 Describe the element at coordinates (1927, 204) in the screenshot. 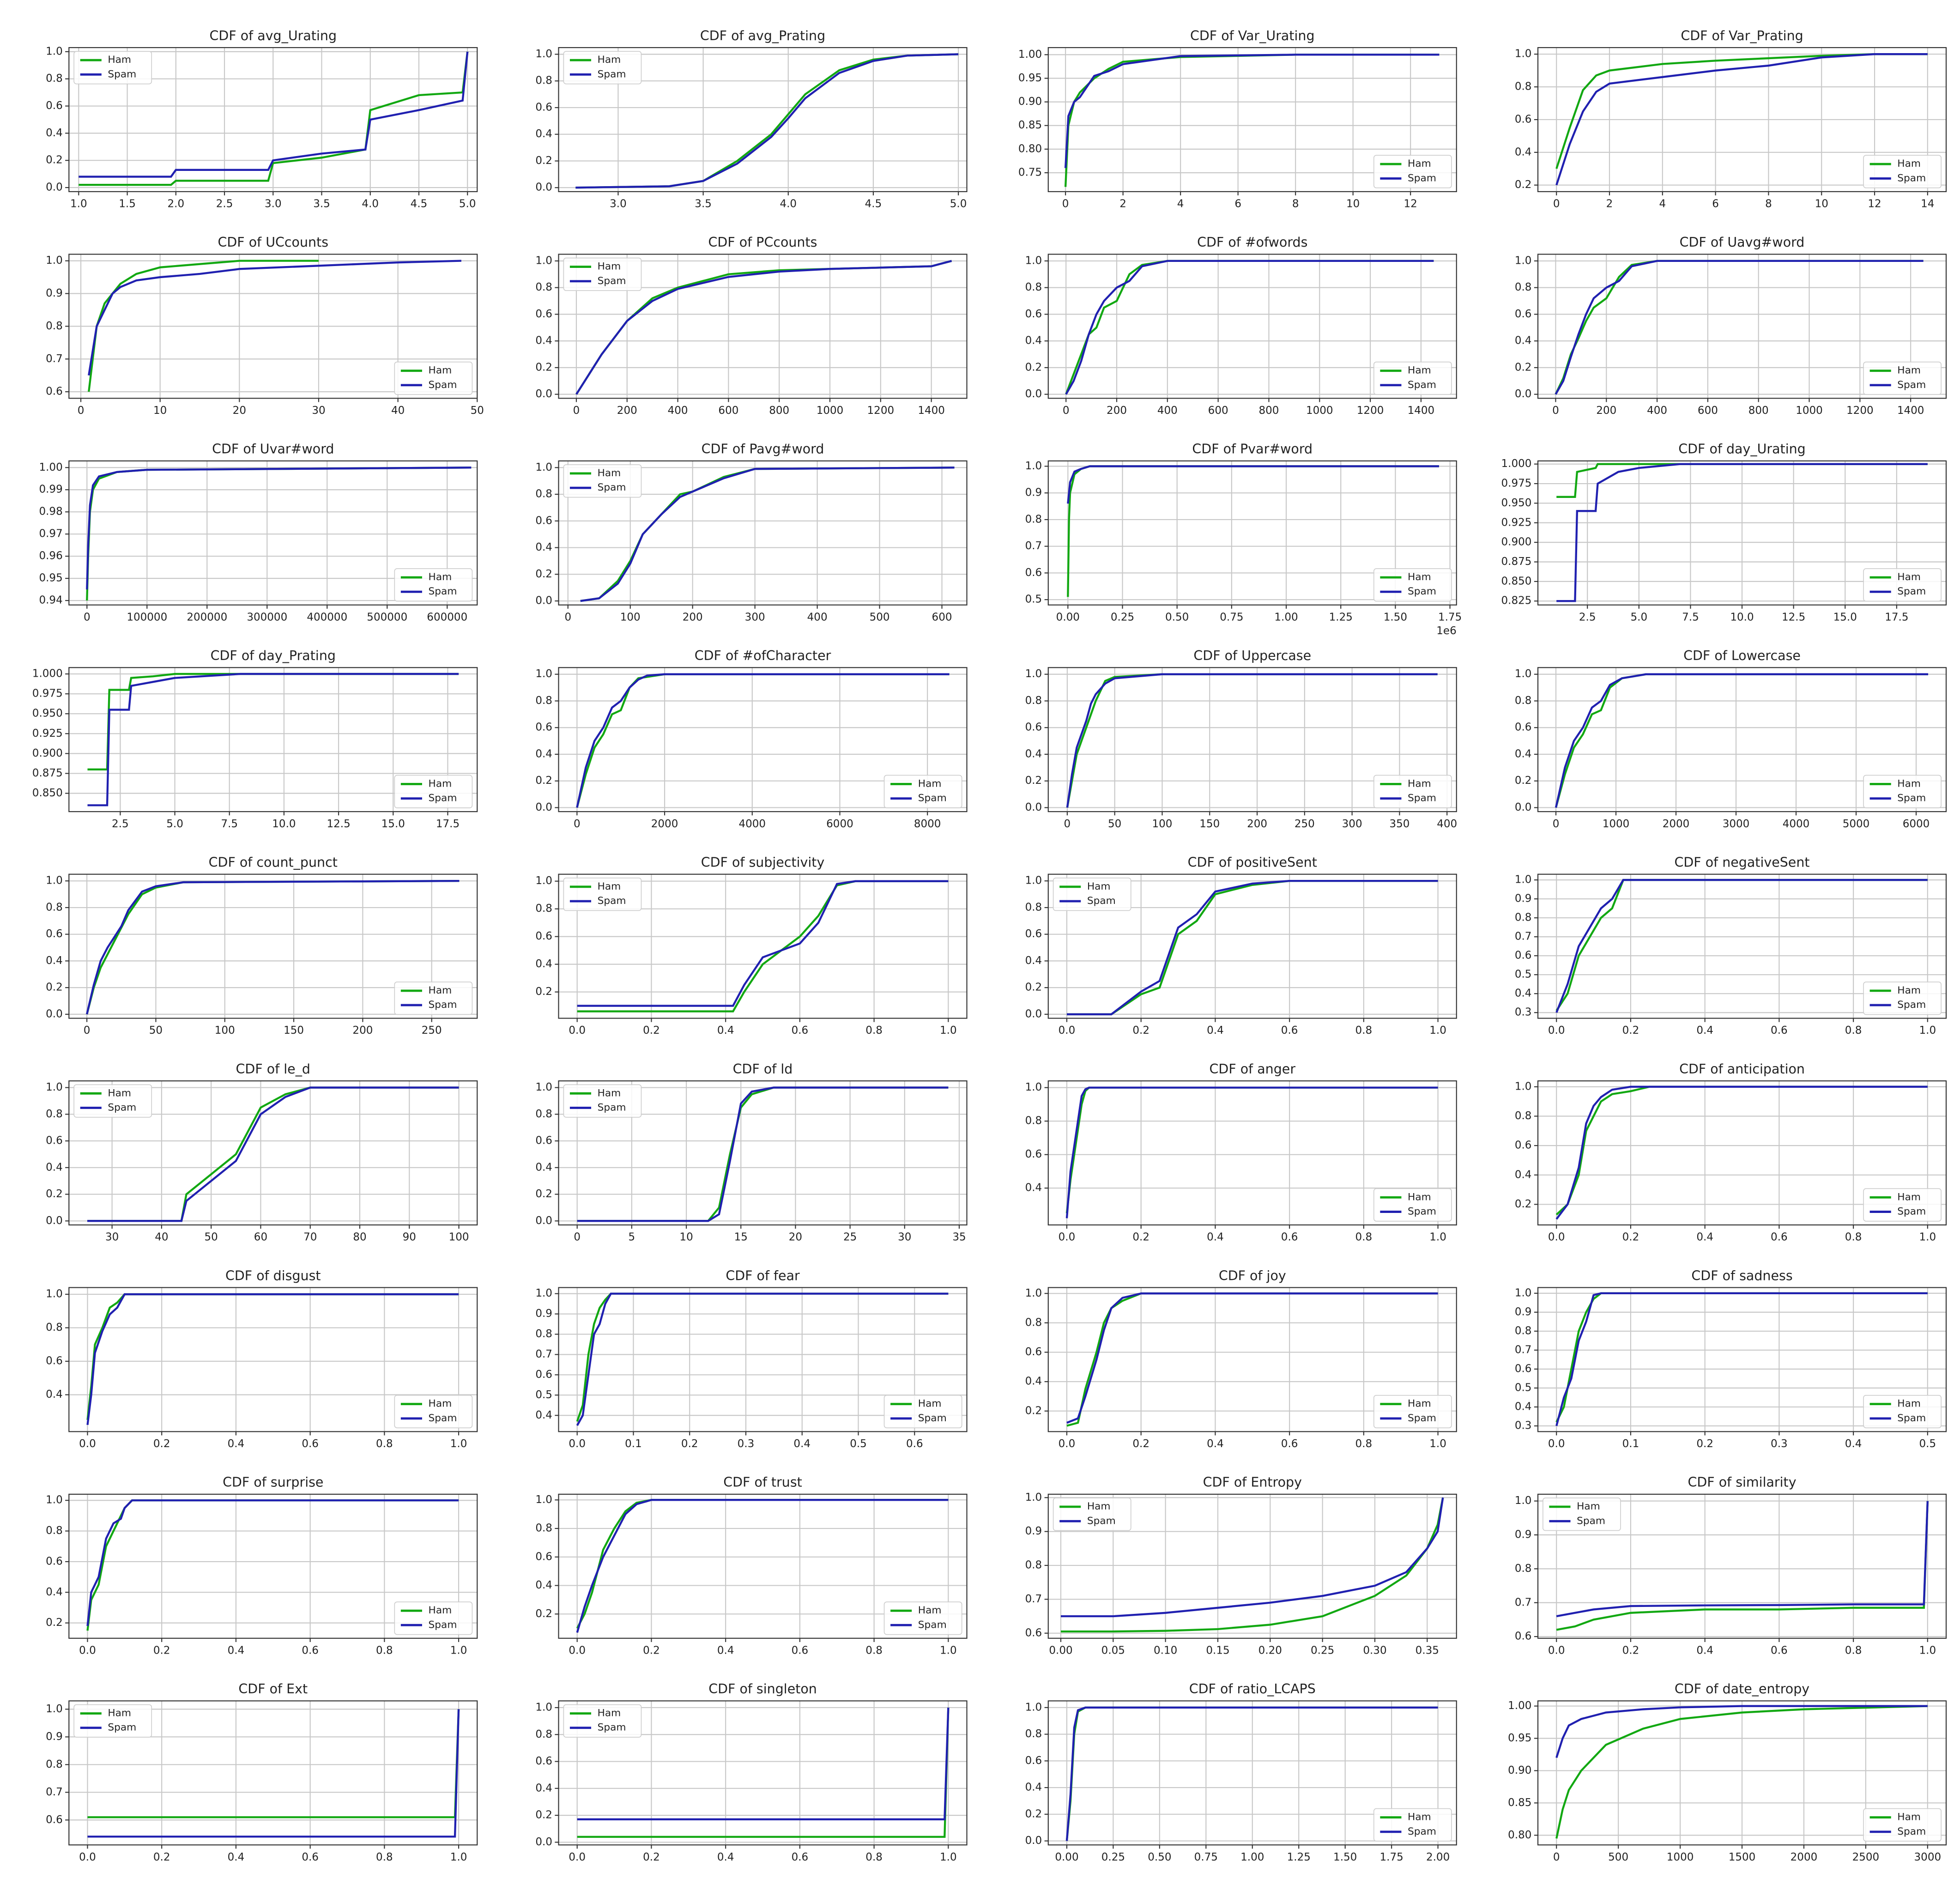

I see `x-tick-label: 14` at that location.